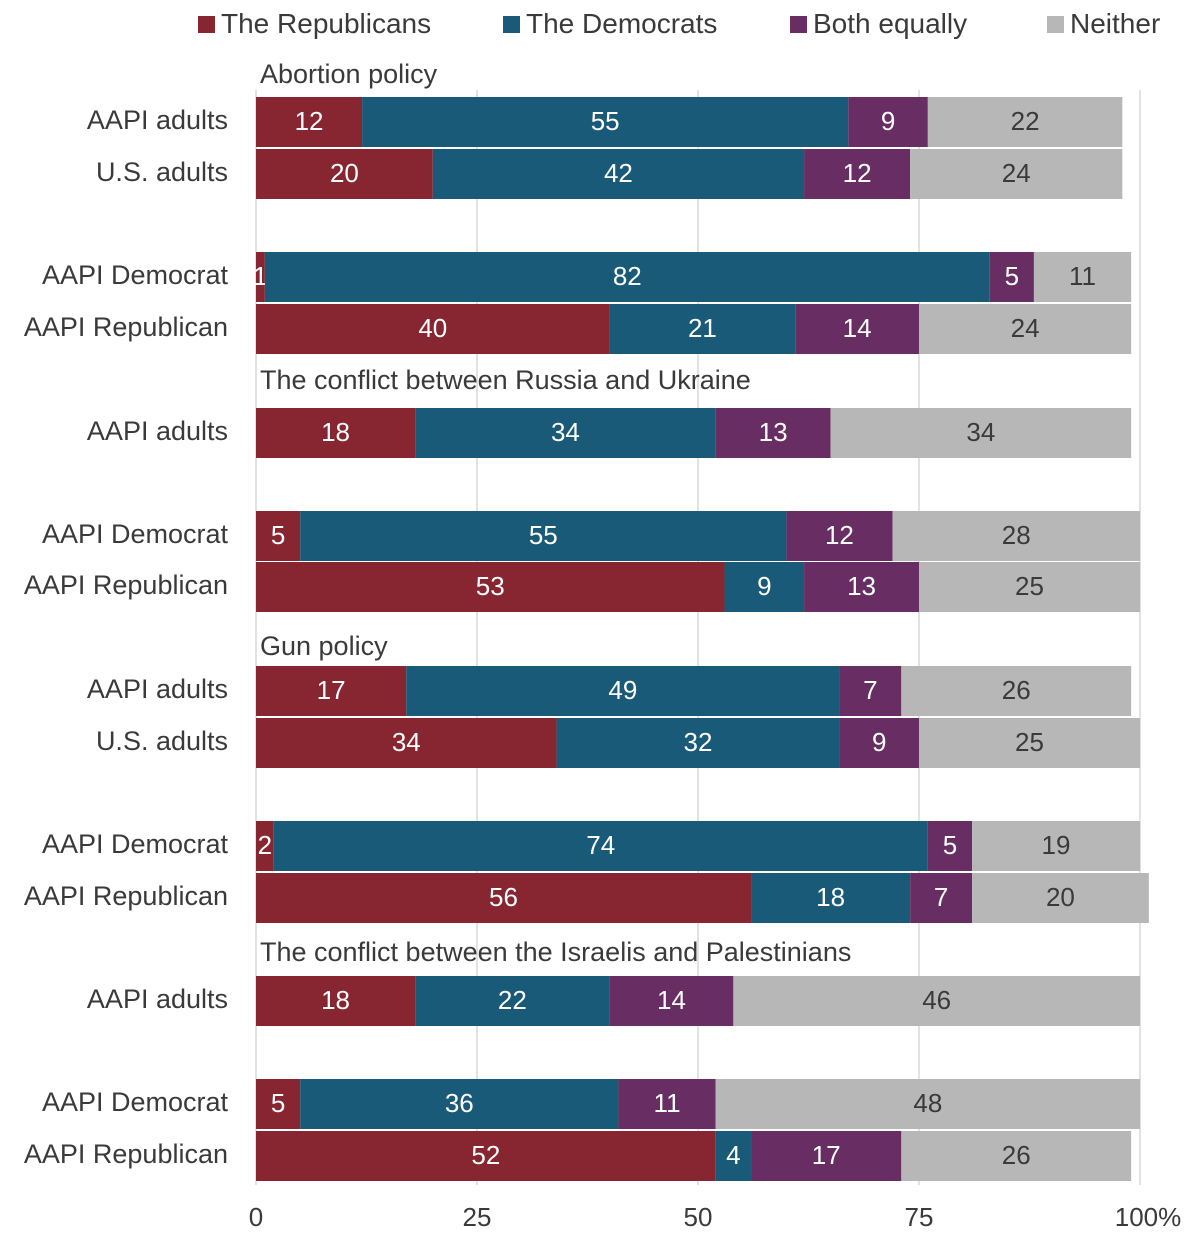 The width and height of the screenshot is (1193, 1235). I want to click on data-label: 21, so click(702, 328).